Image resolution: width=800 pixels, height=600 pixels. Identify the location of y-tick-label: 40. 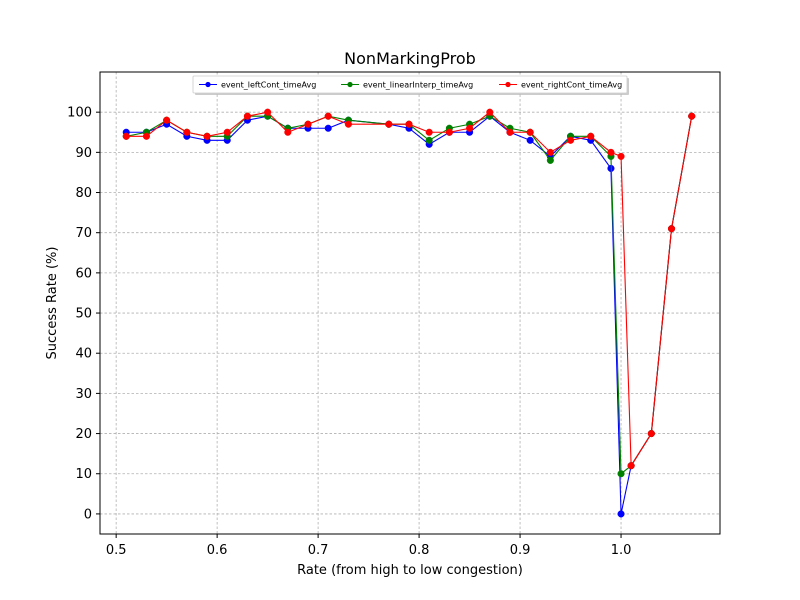
(83, 354).